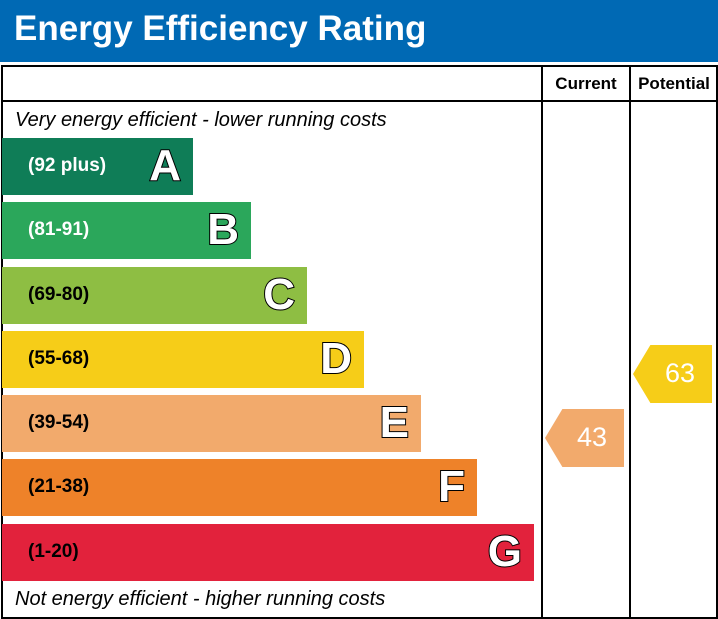  Describe the element at coordinates (59, 358) in the screenshot. I see `band-range: (55-68)` at that location.